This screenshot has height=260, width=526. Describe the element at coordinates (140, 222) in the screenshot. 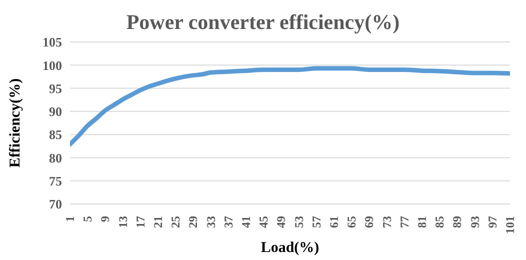

I see `x-tick-label: 17` at that location.